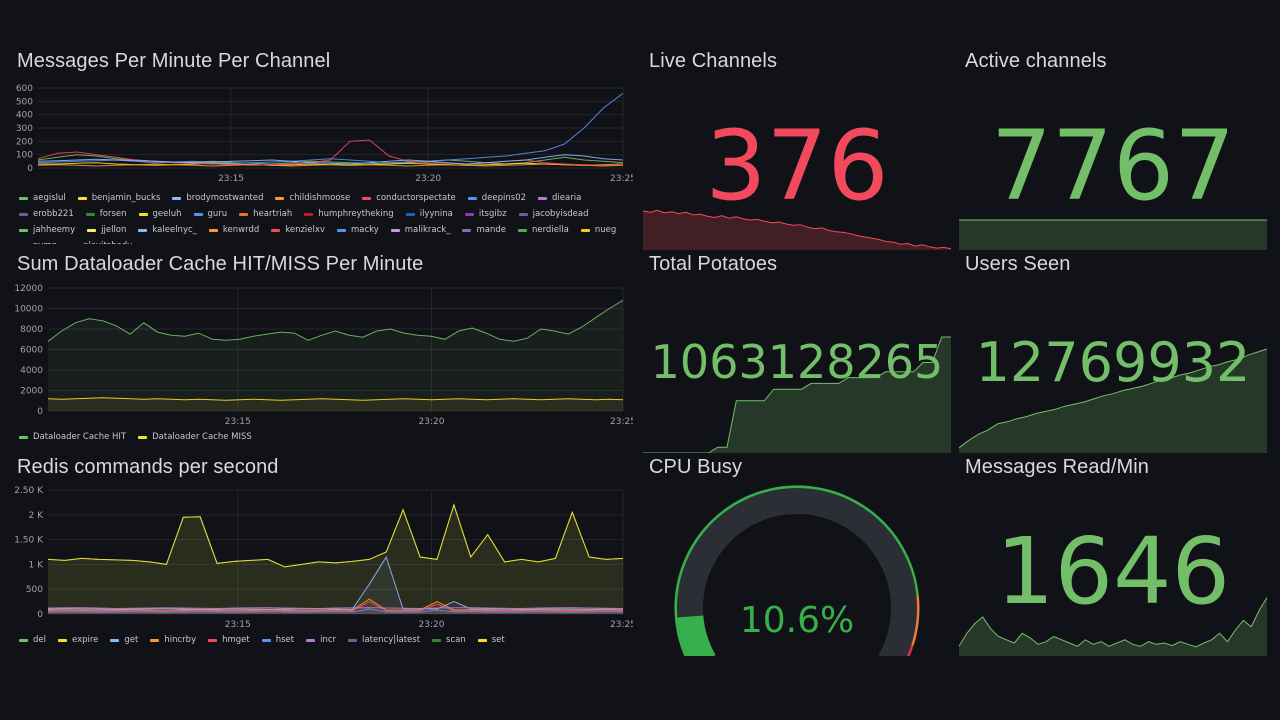 This screenshot has height=720, width=1280. I want to click on legend-item: aegislul, so click(42, 198).